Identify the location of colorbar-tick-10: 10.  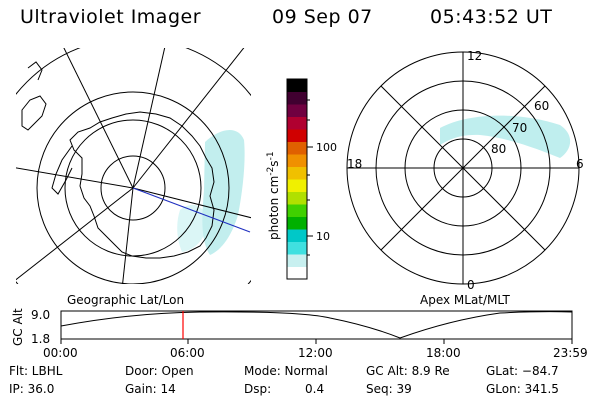
(323, 236).